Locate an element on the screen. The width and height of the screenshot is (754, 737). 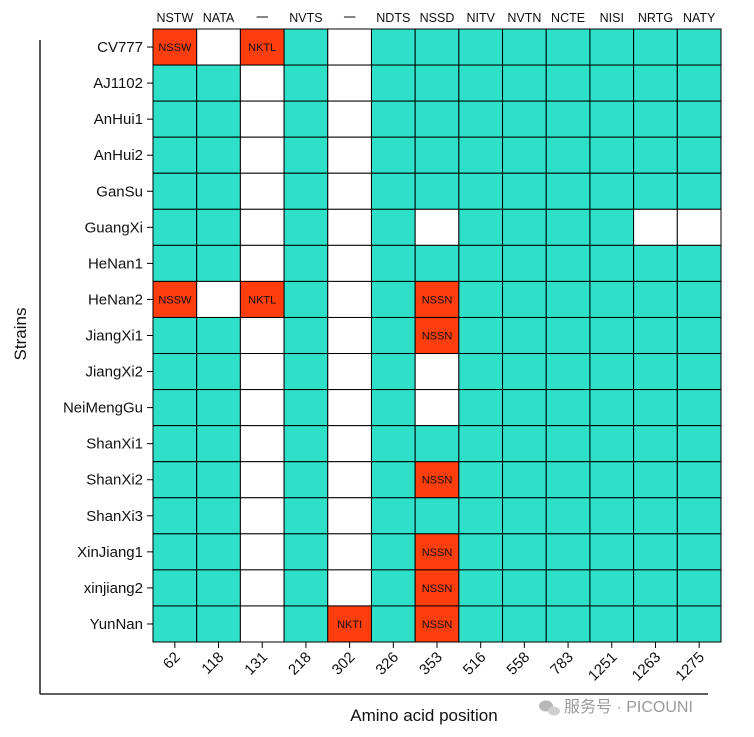
x-tick-label: 218 is located at coordinates (300, 664).